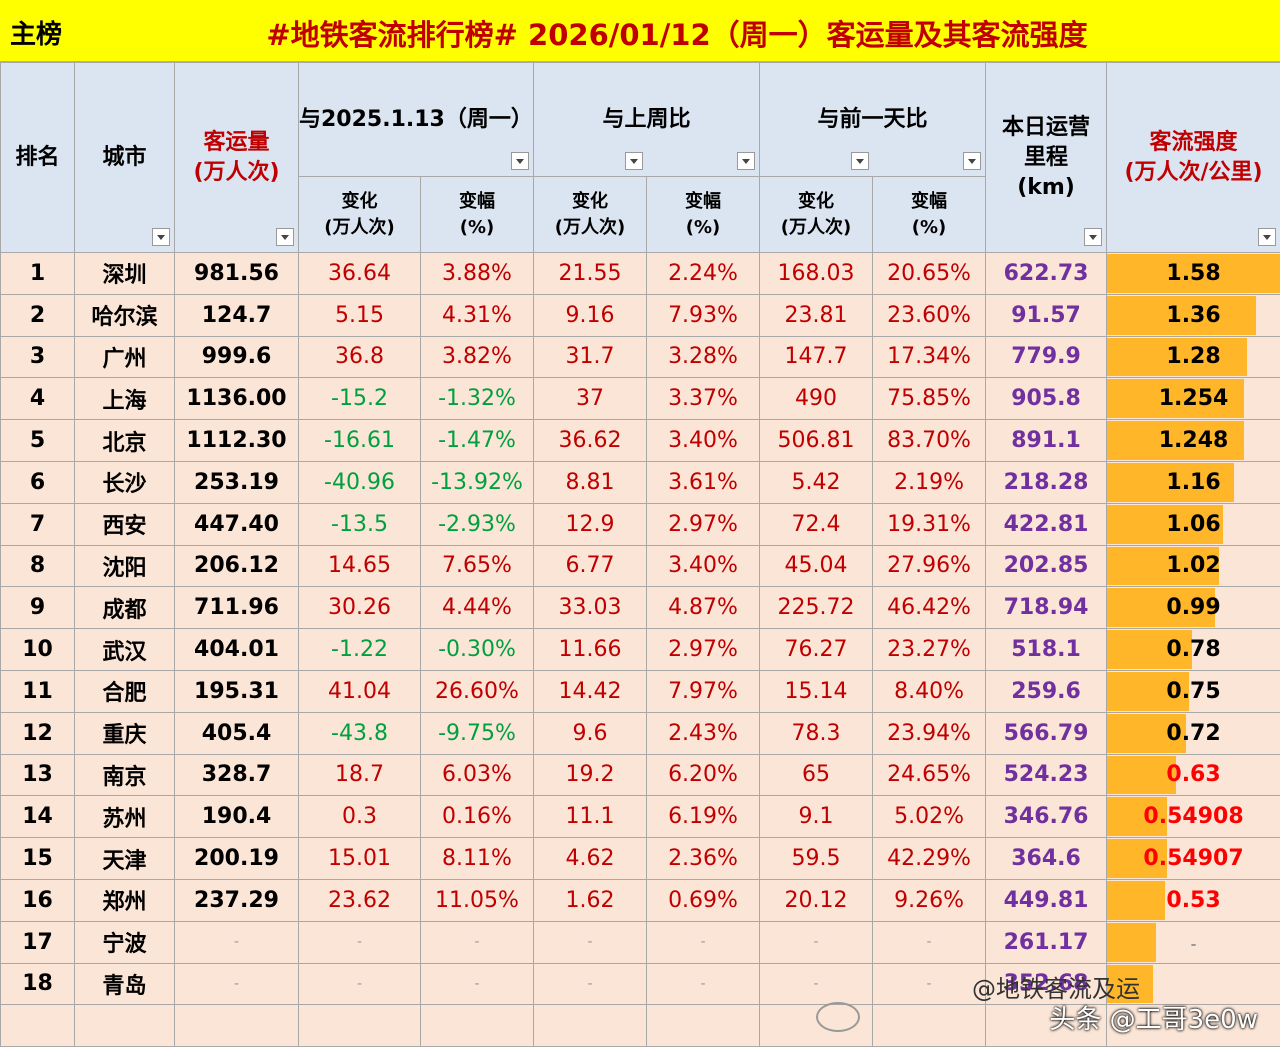  I want to click on km-cell: 422.81, so click(1046, 524).